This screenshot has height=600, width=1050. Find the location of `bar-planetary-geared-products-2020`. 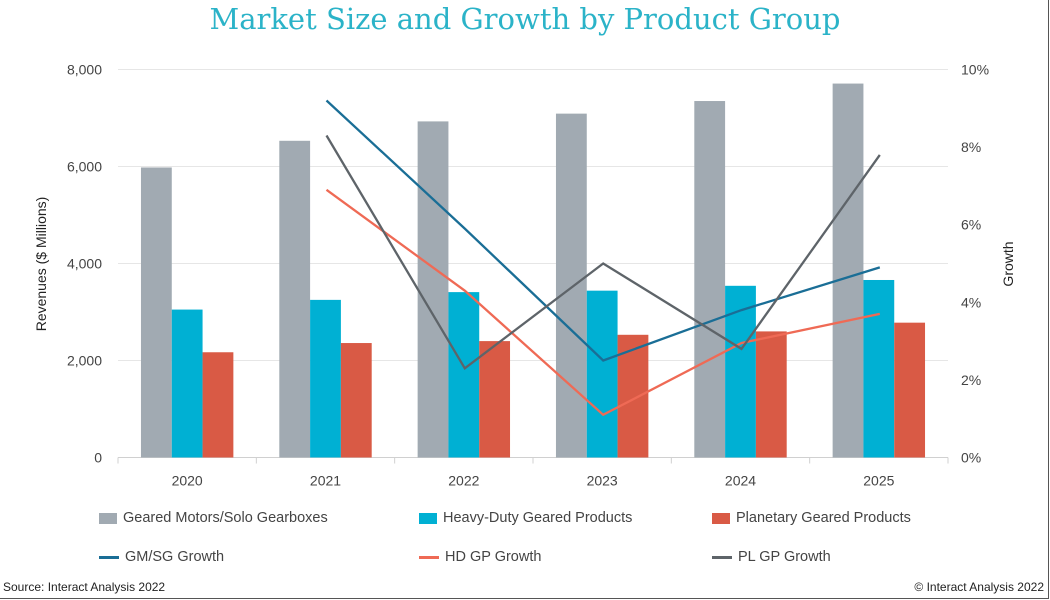

bar-planetary-geared-products-2020 is located at coordinates (218, 405).